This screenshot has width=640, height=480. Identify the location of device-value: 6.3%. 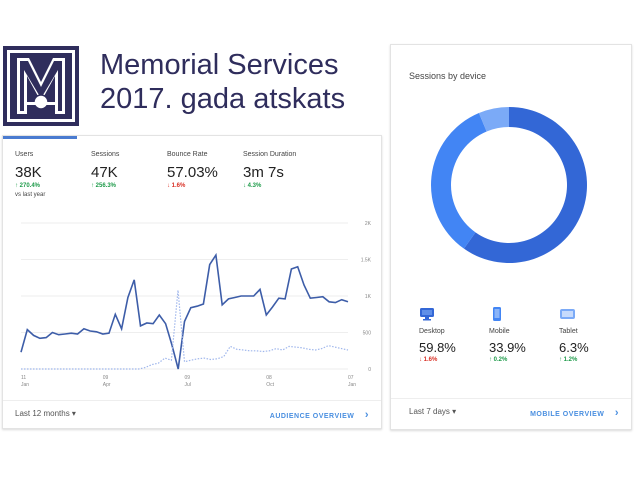
(574, 347).